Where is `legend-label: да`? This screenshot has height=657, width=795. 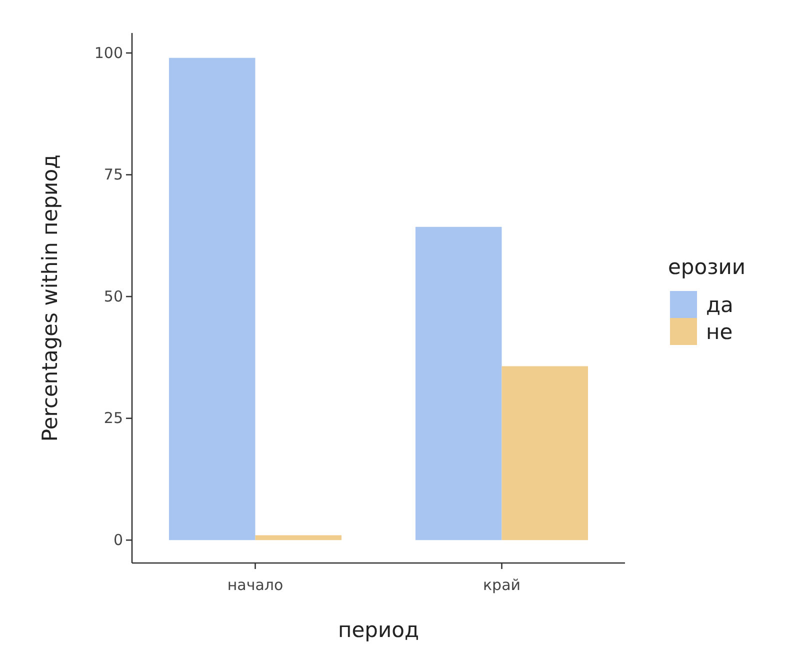
legend-label: да is located at coordinates (720, 305).